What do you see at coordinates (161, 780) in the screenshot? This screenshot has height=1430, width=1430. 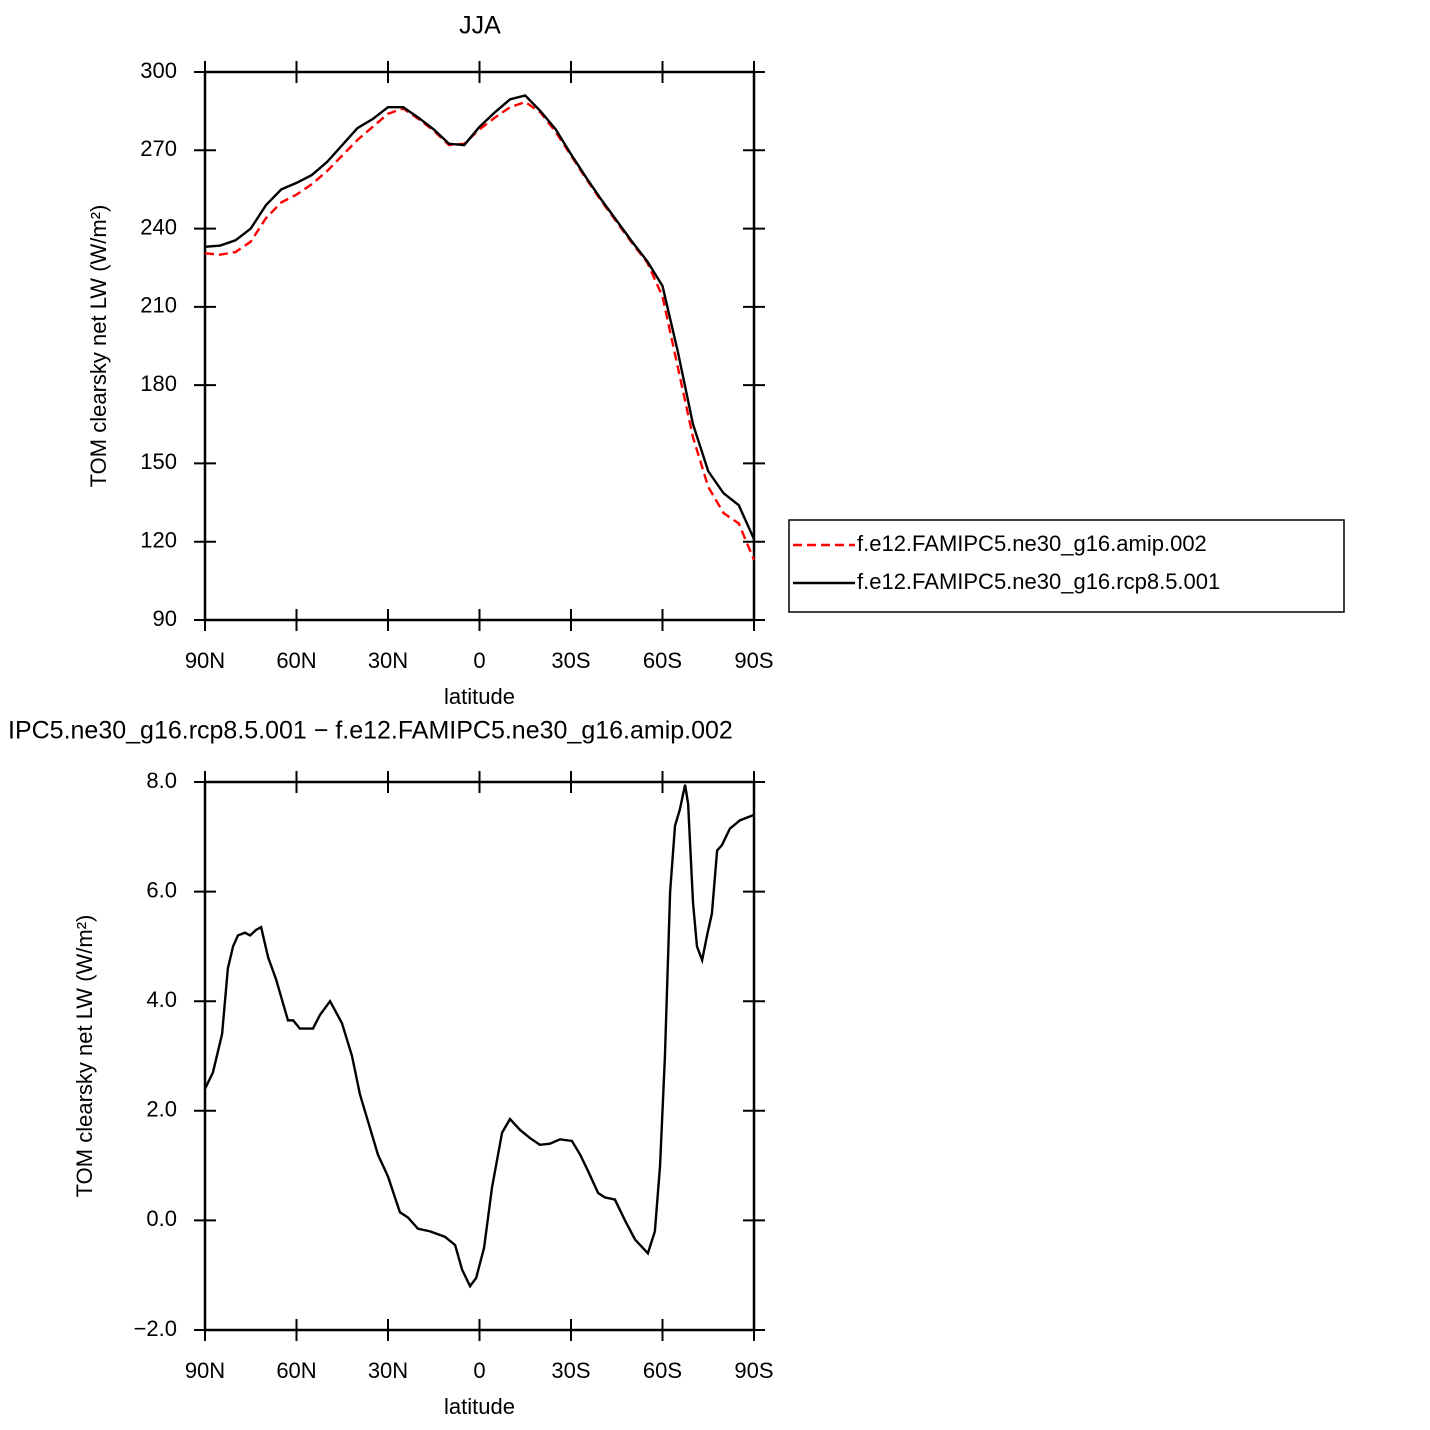 I see `y-tick-label: 8.0` at bounding box center [161, 780].